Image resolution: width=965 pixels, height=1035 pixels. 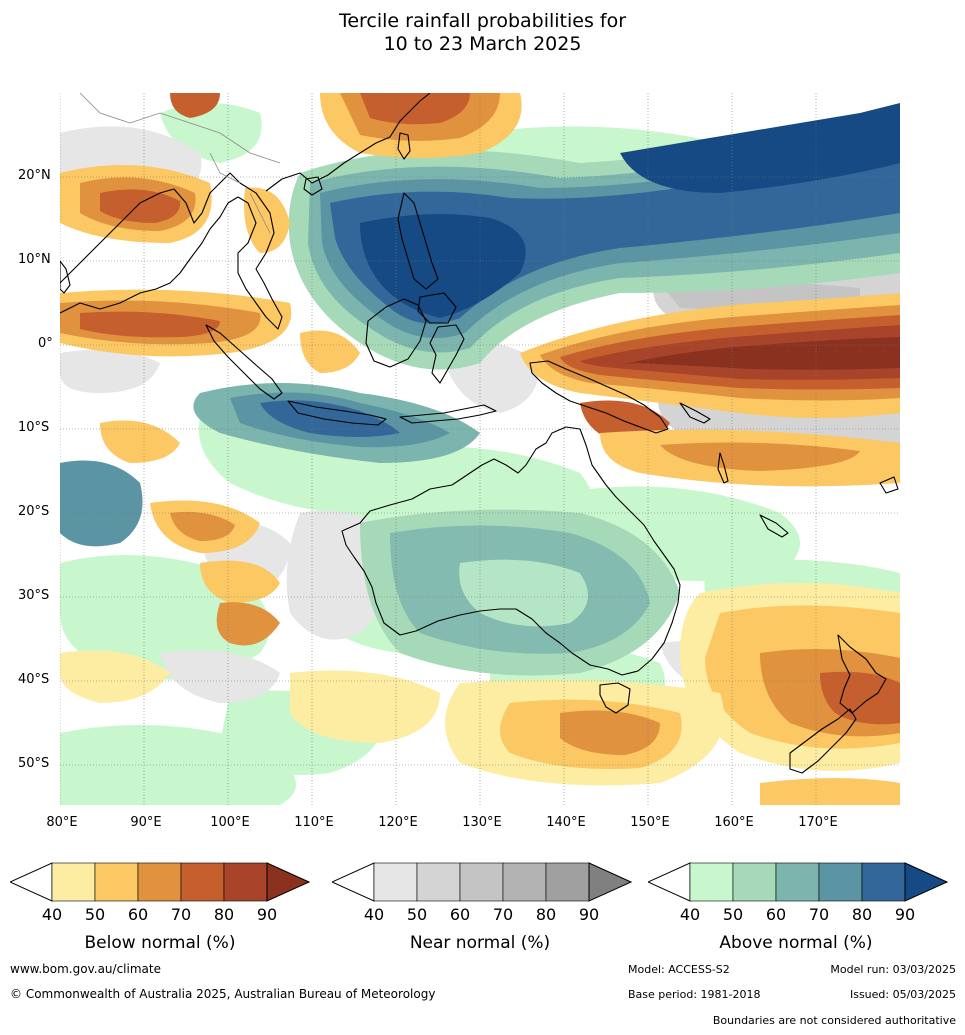 What do you see at coordinates (599, 397) in the screenshot?
I see `new-guinea-coast` at bounding box center [599, 397].